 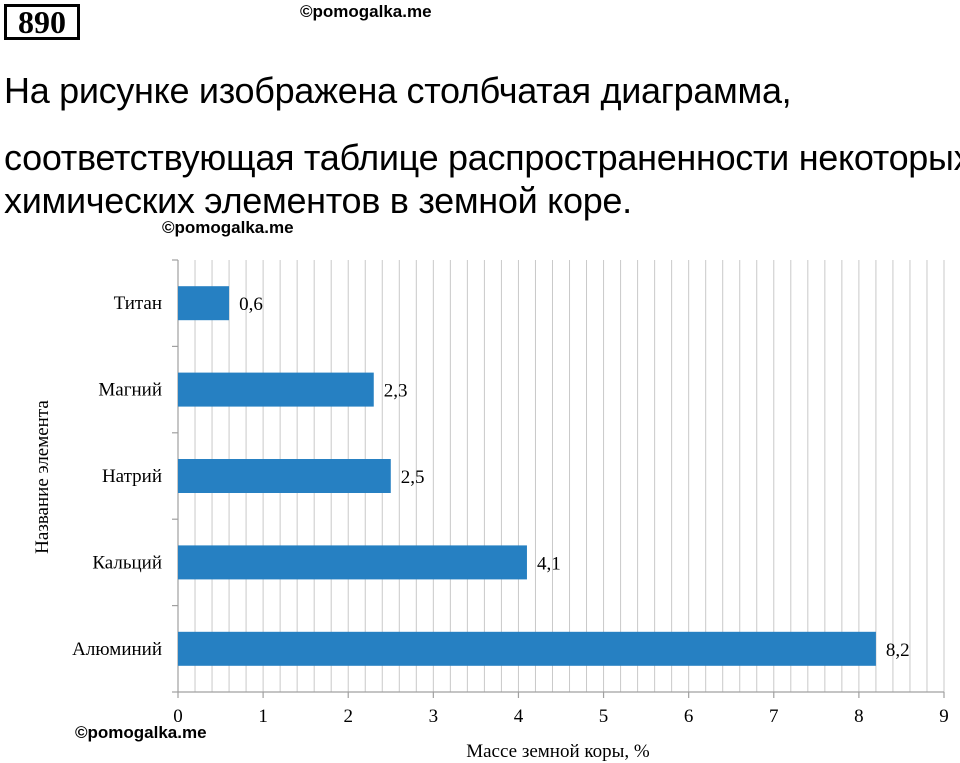 What do you see at coordinates (558, 751) in the screenshot?
I see `x-axis-title: Массе земной коры, %` at bounding box center [558, 751].